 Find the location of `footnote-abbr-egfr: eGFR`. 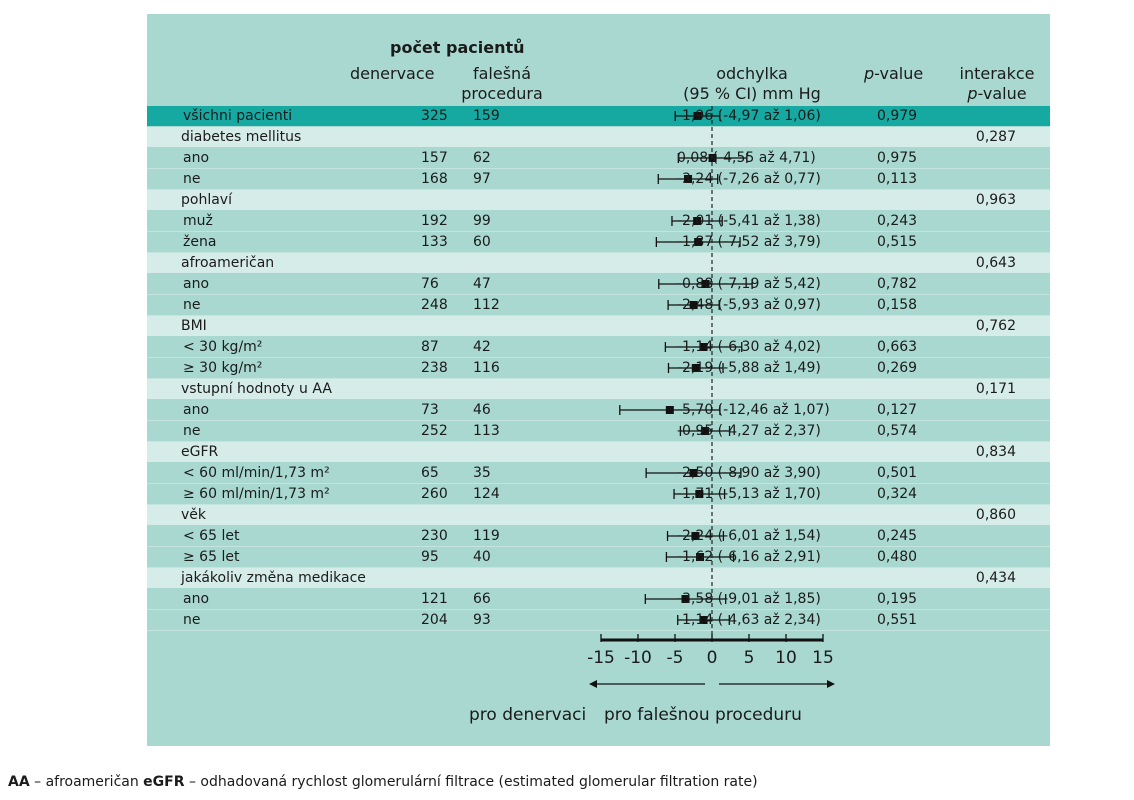

footnote-abbr-egfr: eGFR is located at coordinates (164, 782).